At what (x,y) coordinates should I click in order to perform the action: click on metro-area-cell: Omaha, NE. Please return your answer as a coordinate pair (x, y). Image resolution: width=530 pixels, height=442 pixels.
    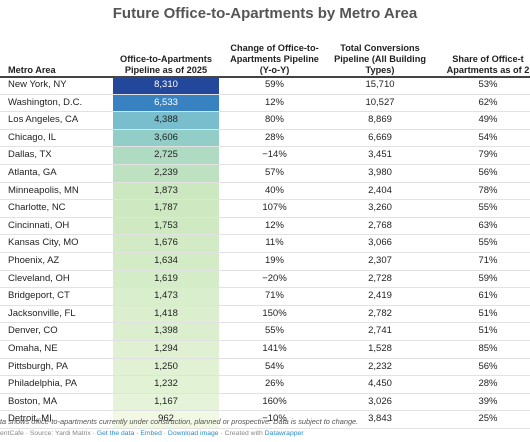
    Looking at the image, I should click on (33, 348).